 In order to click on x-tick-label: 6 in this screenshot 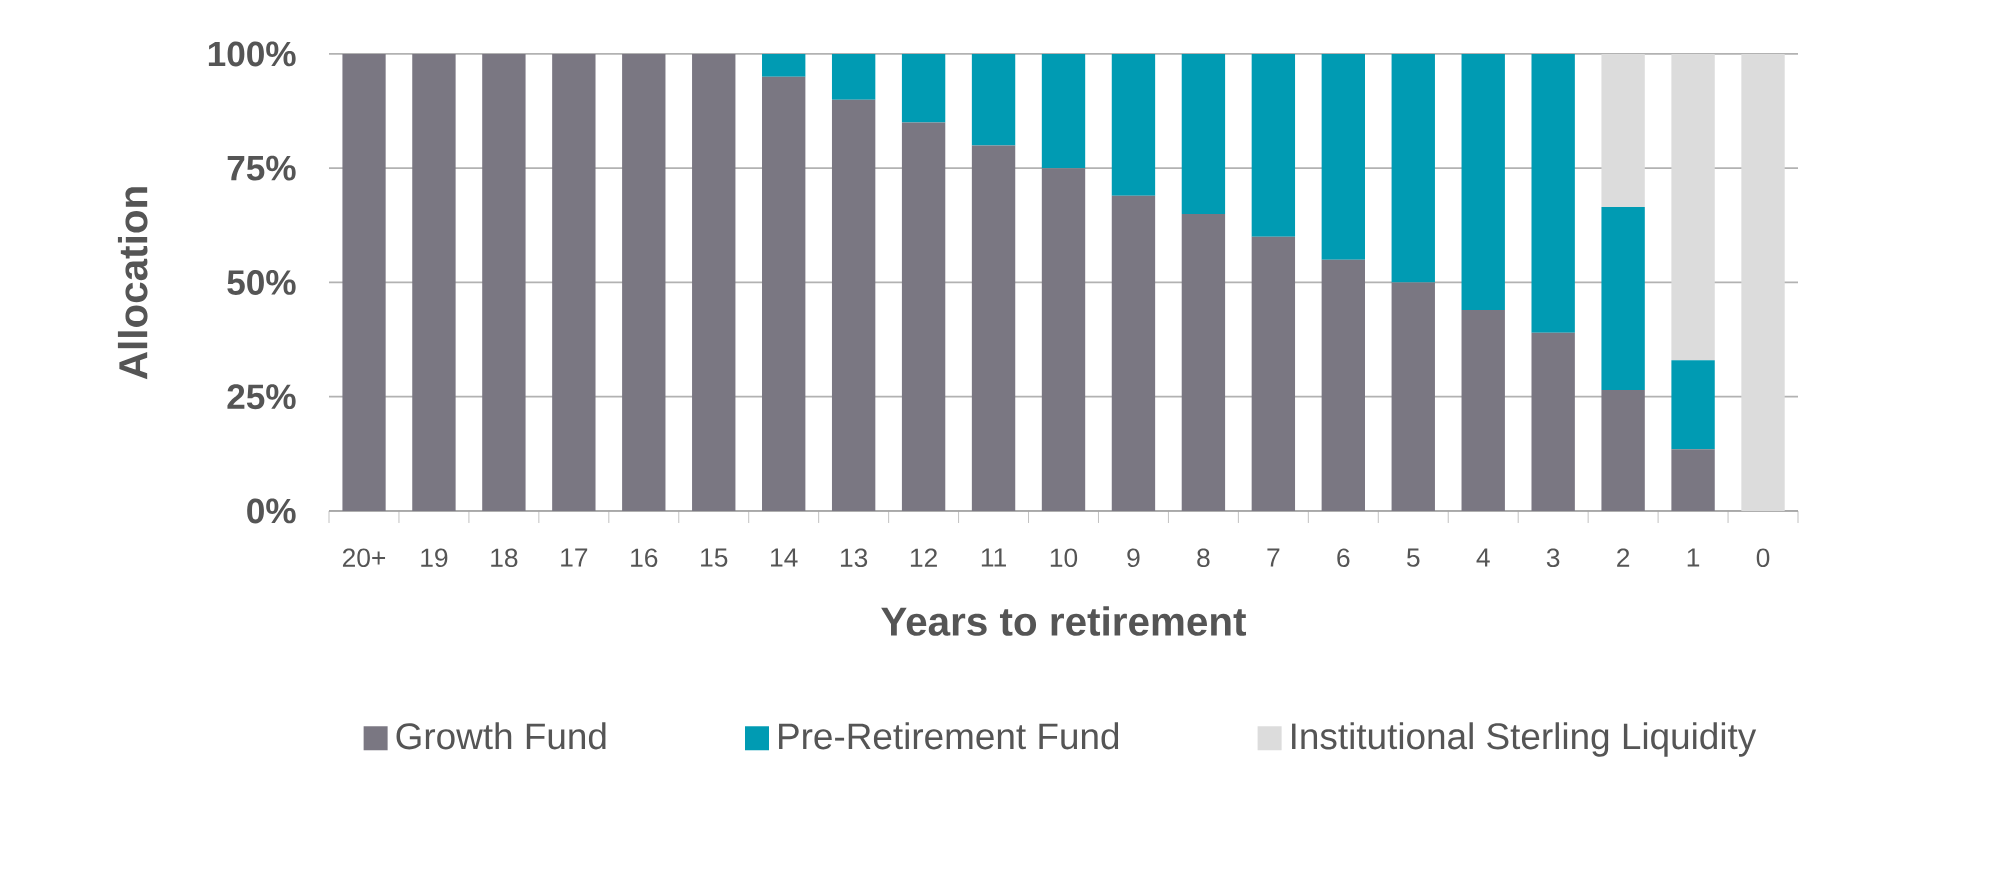, I will do `click(1343, 558)`.